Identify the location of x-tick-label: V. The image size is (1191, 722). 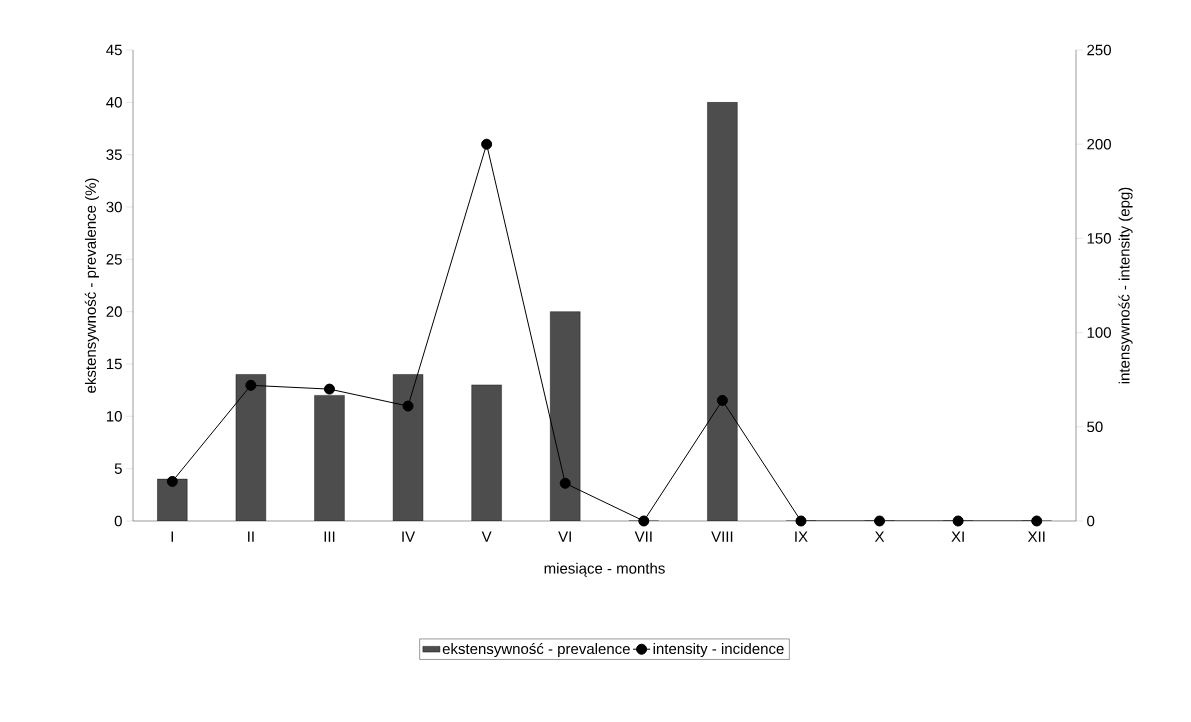
(486, 536).